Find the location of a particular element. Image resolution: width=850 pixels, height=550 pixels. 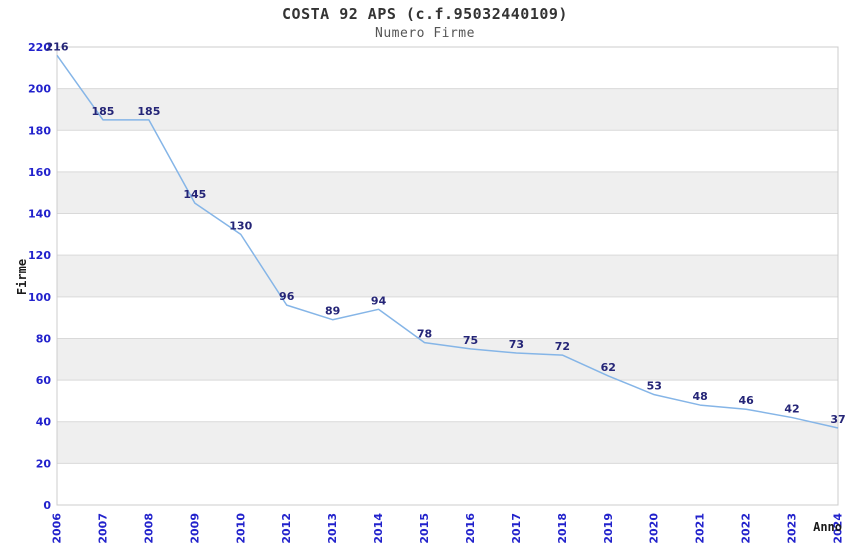

x-tick-label: 2013 is located at coordinates (332, 528).